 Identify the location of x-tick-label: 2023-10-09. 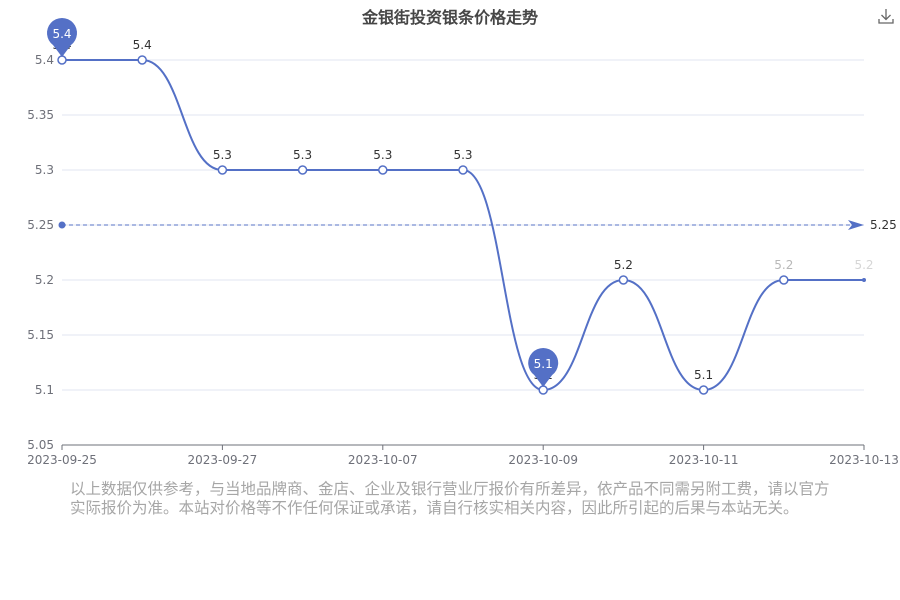
(543, 460).